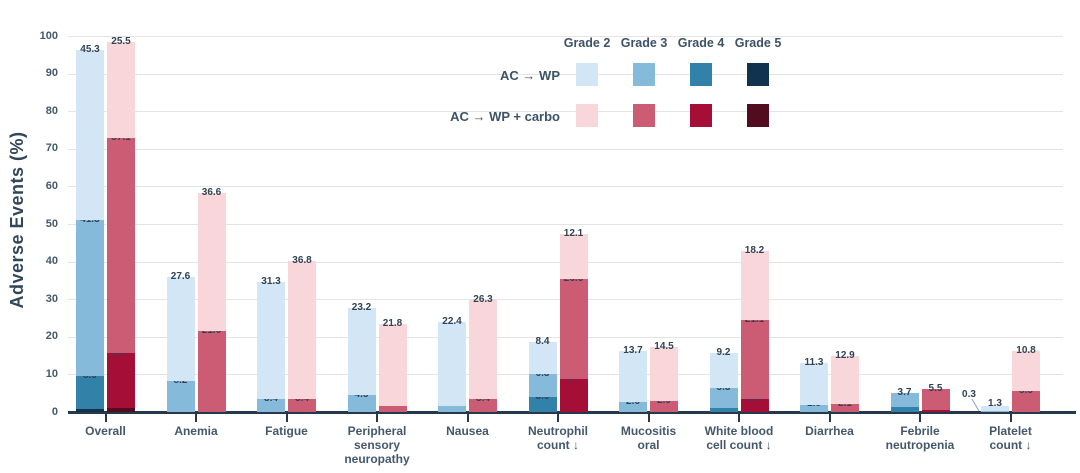 This screenshot has width=1080, height=473. Describe the element at coordinates (51, 336) in the screenshot. I see `y-tick-label: 20` at that location.